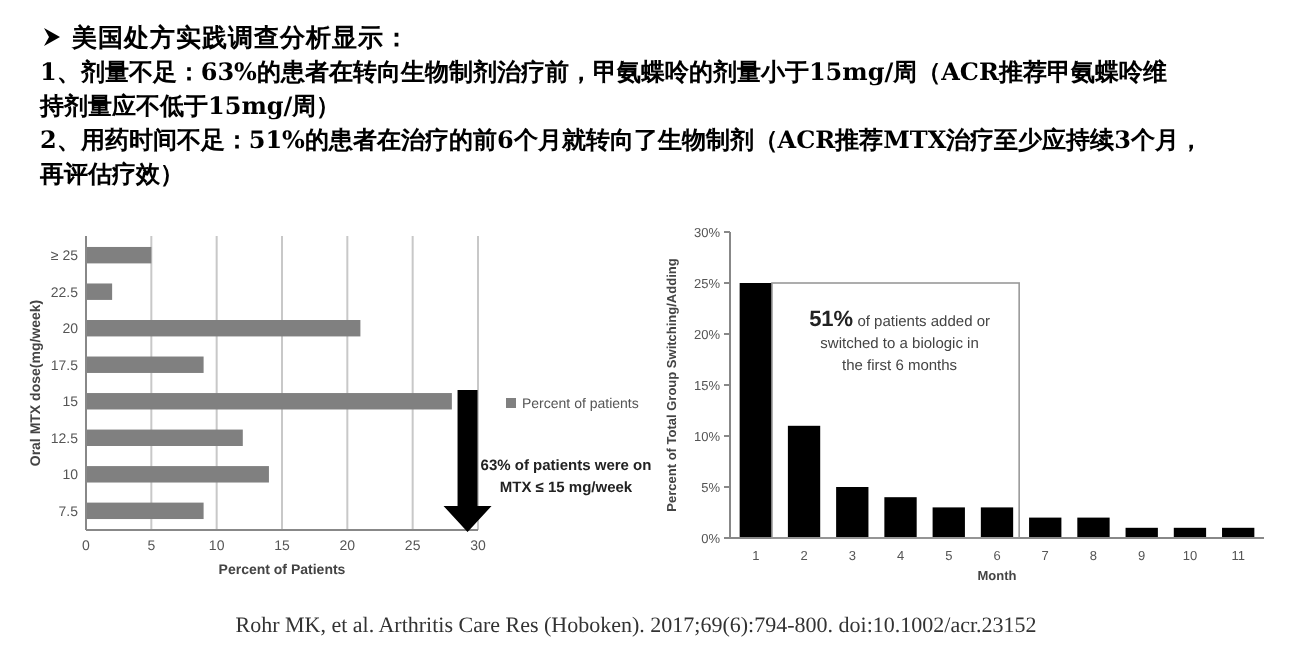 Image resolution: width=1300 pixels, height=646 pixels. Describe the element at coordinates (111, 174) in the screenshot. I see `text: 再评估疗效）` at that location.